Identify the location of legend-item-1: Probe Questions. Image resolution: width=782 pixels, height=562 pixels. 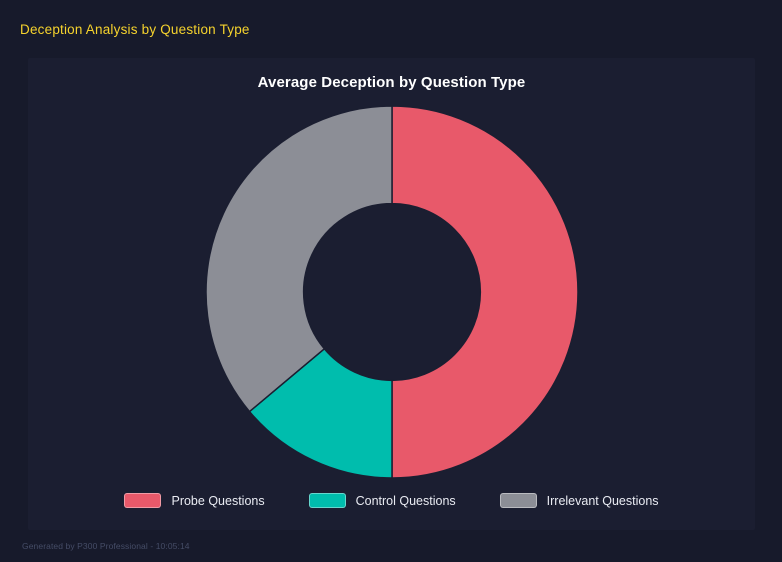
(194, 500).